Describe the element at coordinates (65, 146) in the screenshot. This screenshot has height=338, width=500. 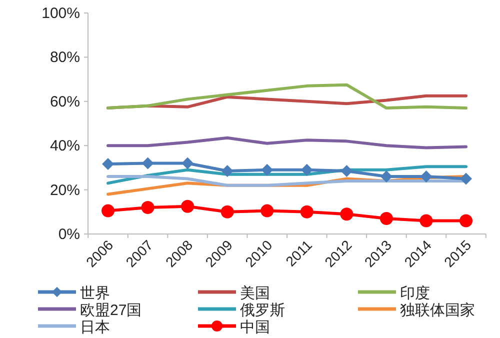
I see `y-tick-label: 40%` at that location.